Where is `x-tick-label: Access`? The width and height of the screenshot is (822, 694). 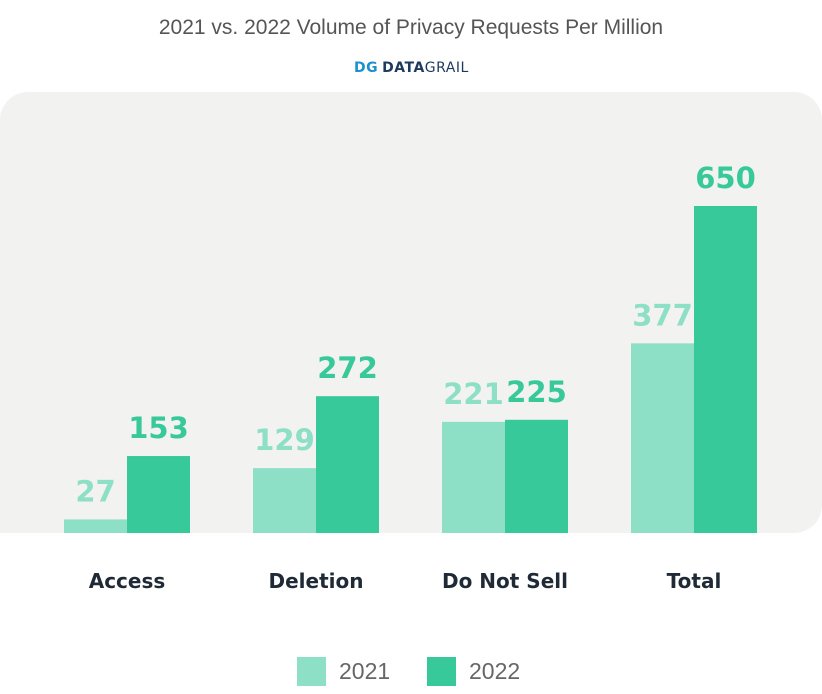 x-tick-label: Access is located at coordinates (127, 581).